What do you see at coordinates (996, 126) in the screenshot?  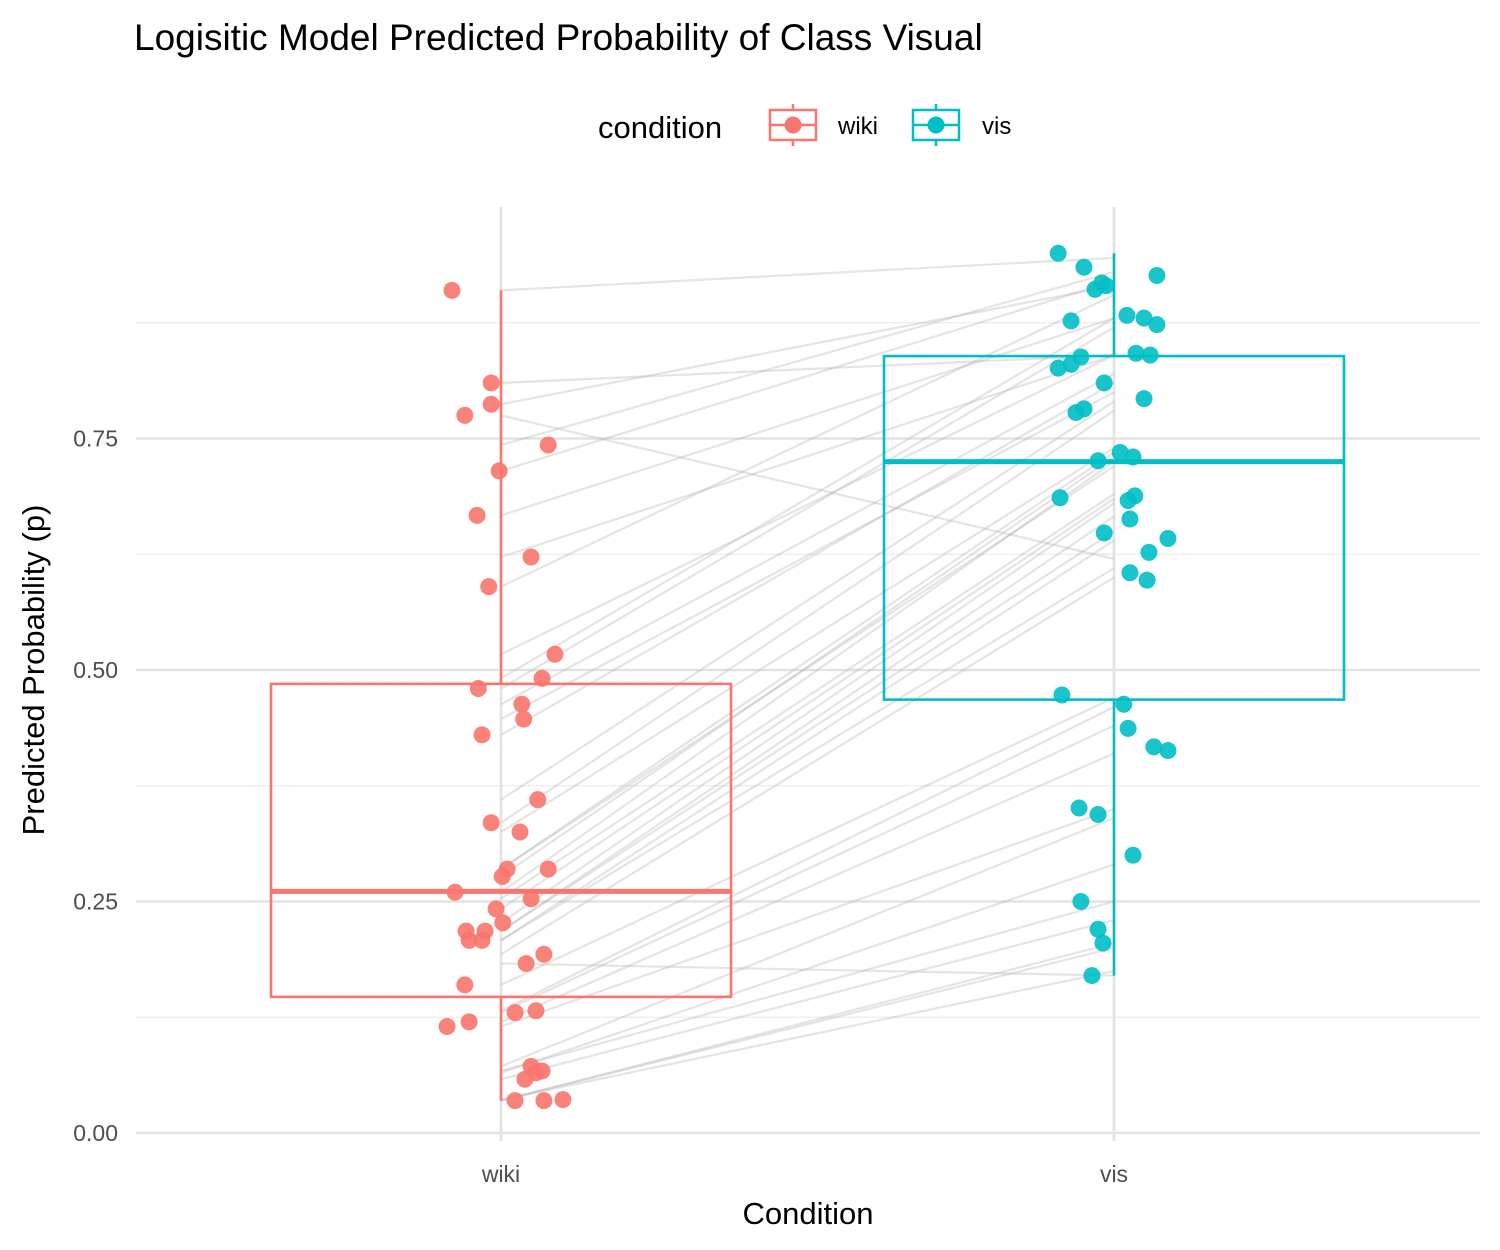 I see `legend-label-vis: vis` at bounding box center [996, 126].